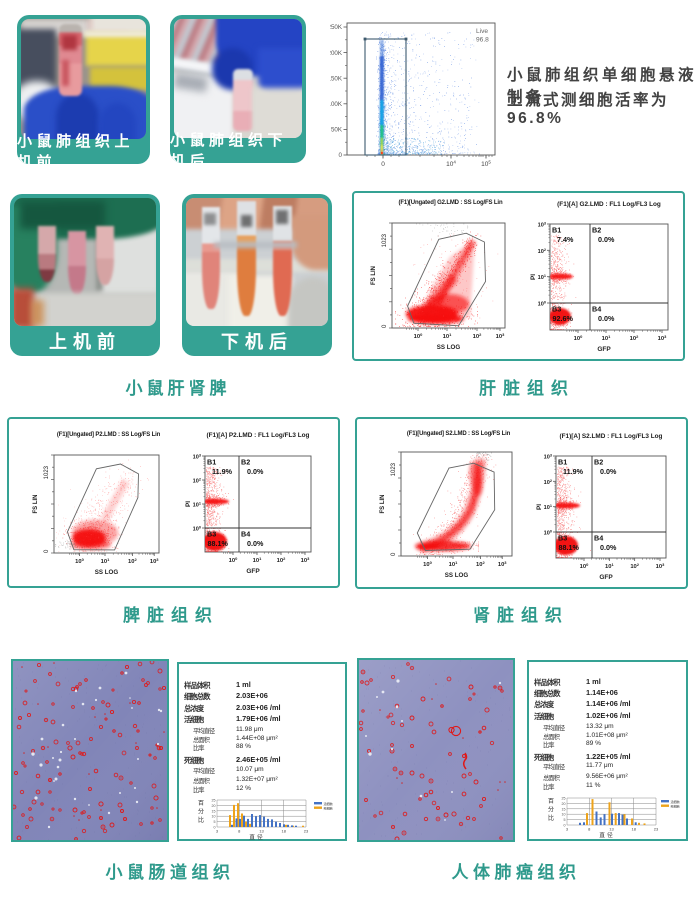  What do you see at coordinates (567, 829) in the screenshot?
I see `svg-text: 3` at bounding box center [567, 829].